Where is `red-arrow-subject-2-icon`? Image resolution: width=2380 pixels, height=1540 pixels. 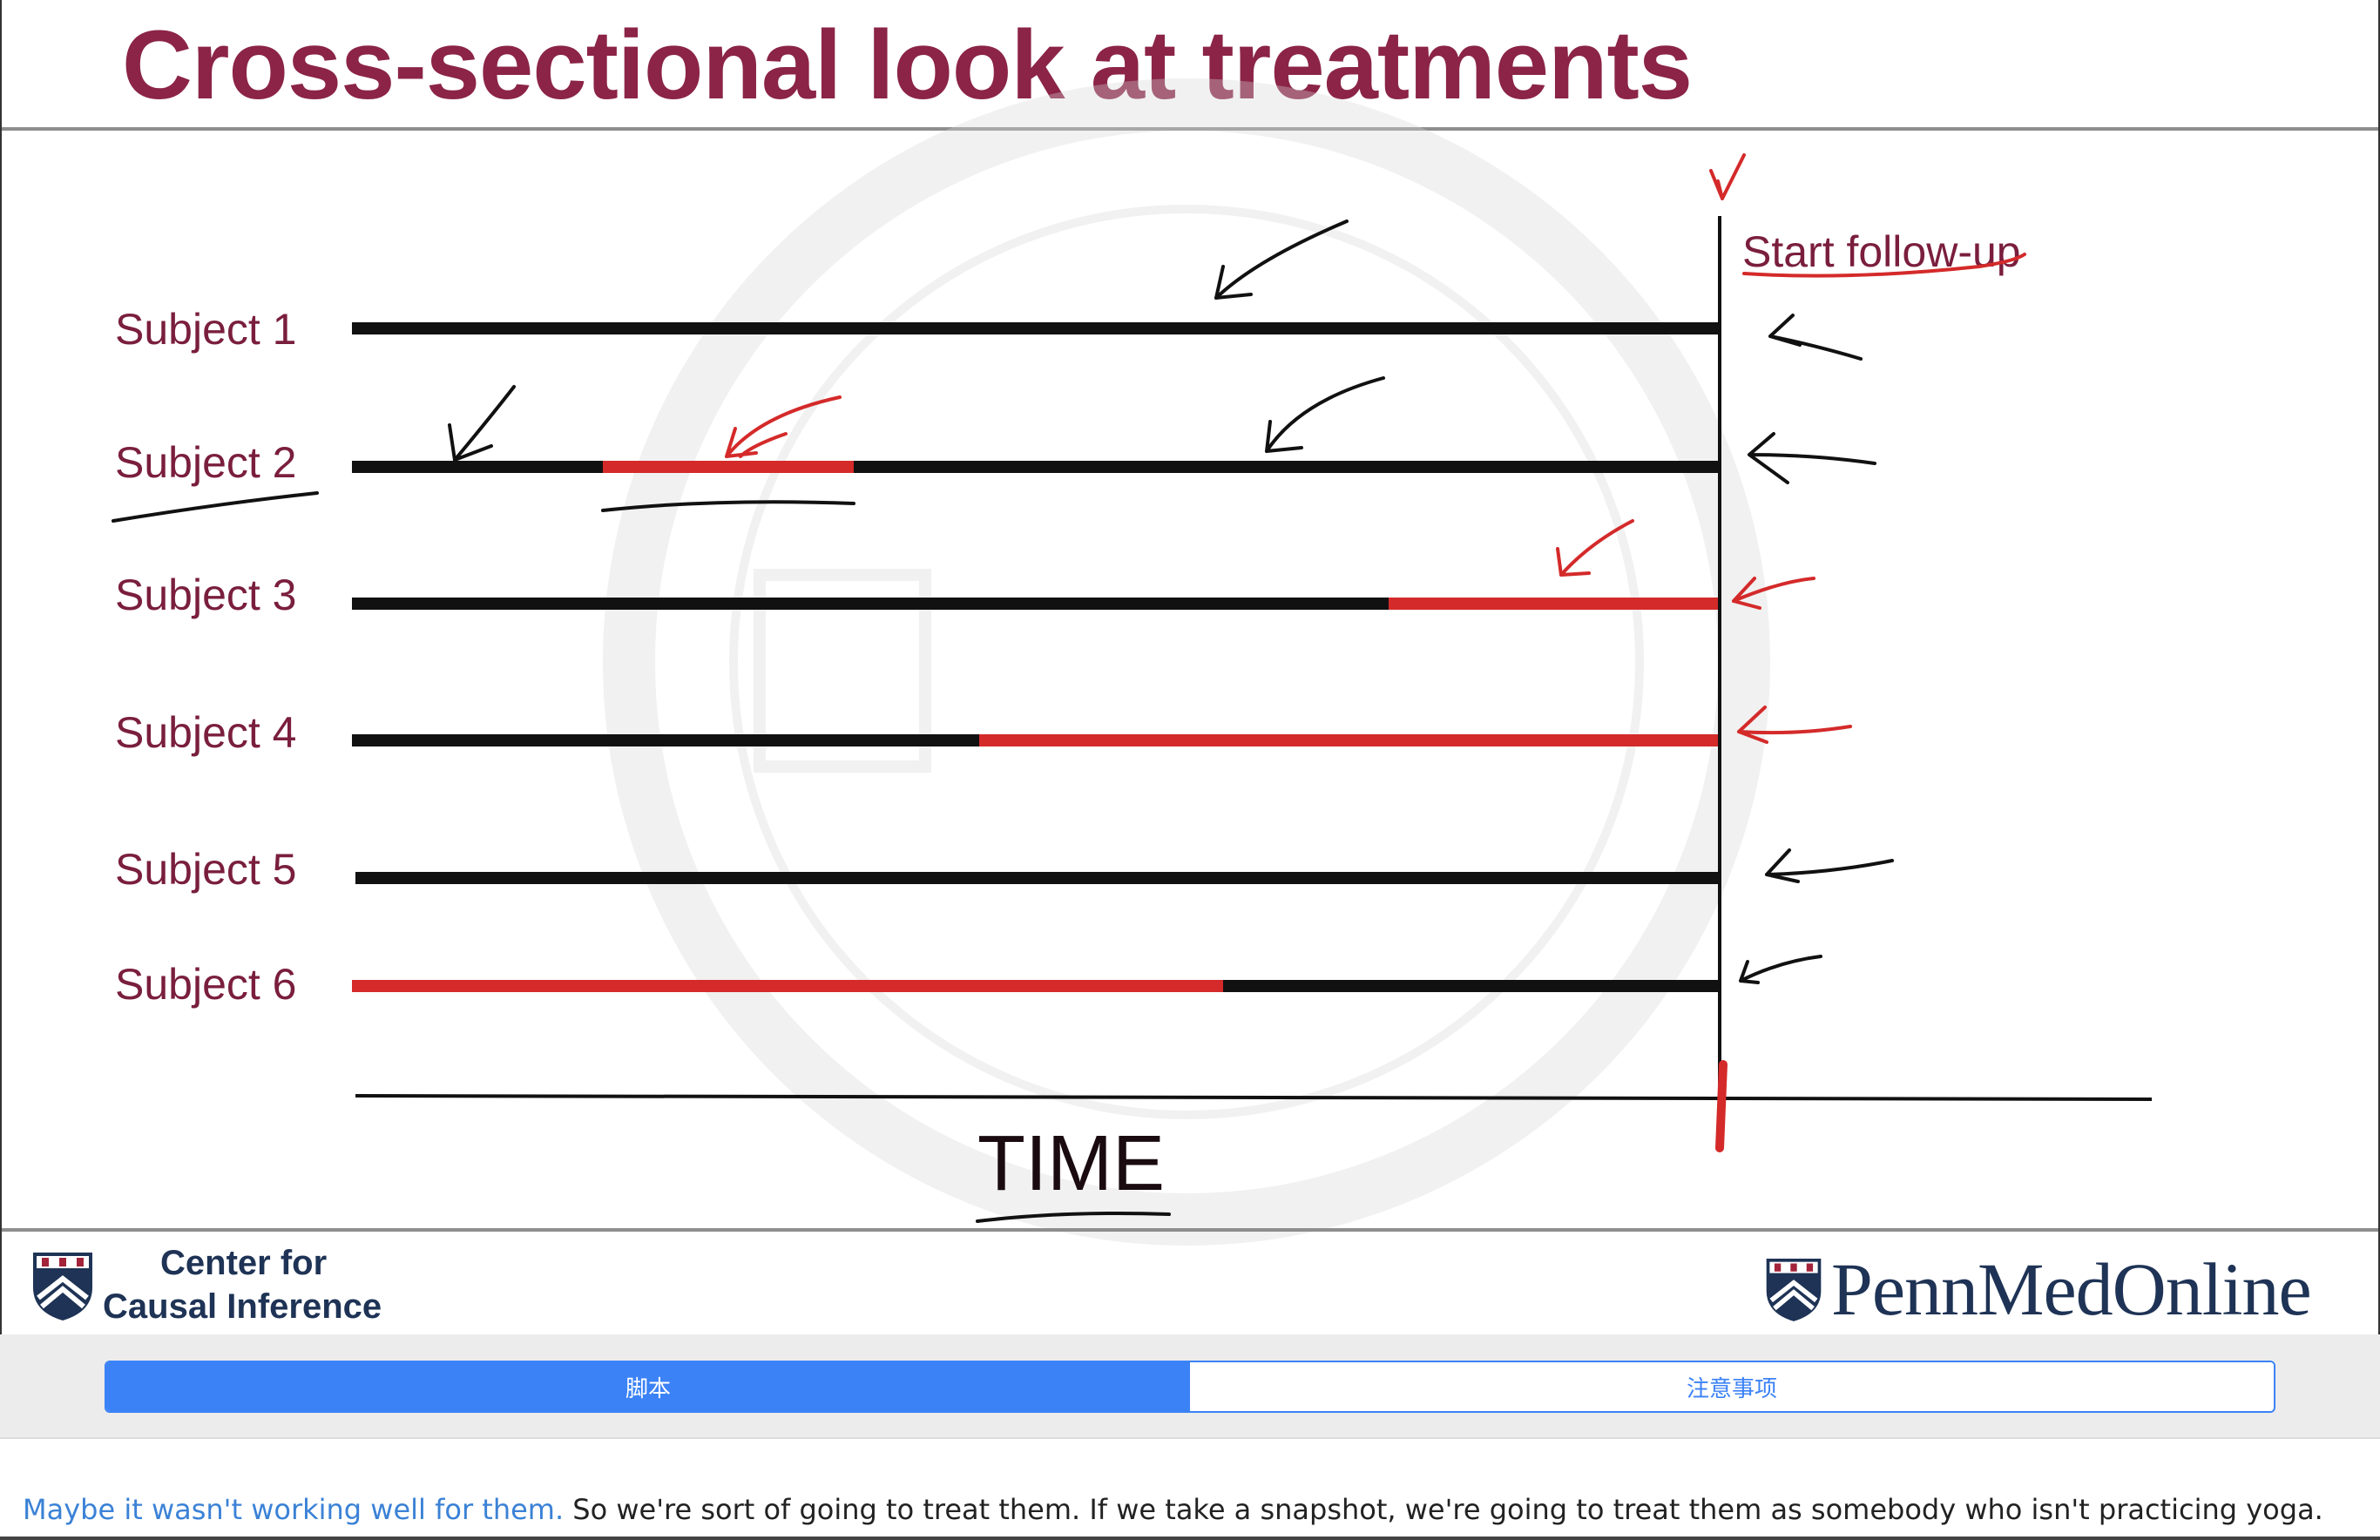 red-arrow-subject-2-icon is located at coordinates (783, 426).